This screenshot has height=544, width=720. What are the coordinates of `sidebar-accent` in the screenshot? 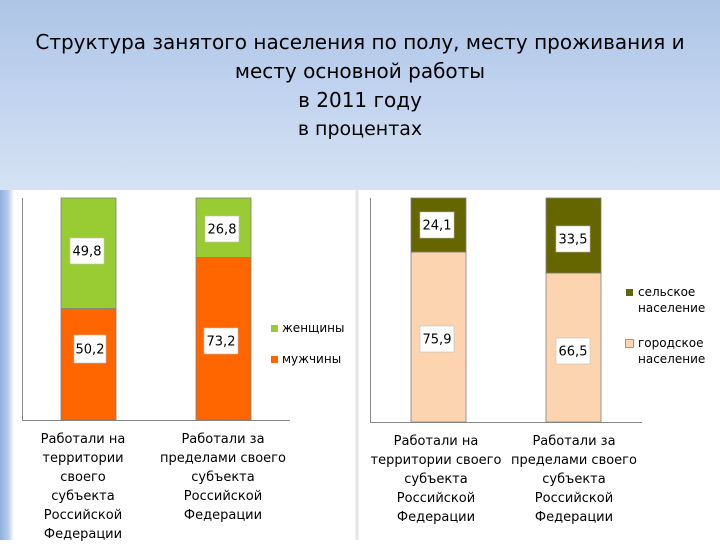 It's located at (7, 365).